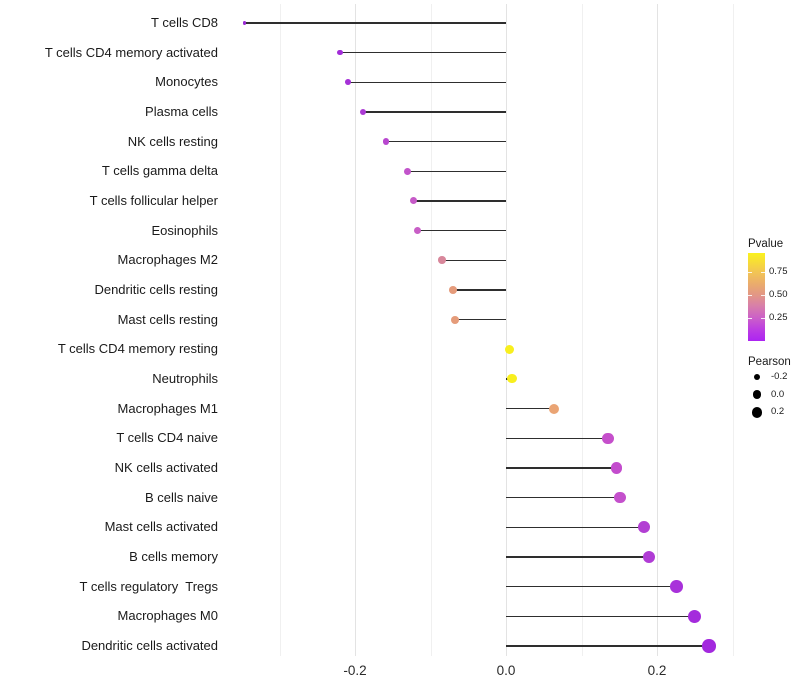  I want to click on pvalue-legend-title: Pvalue, so click(766, 244).